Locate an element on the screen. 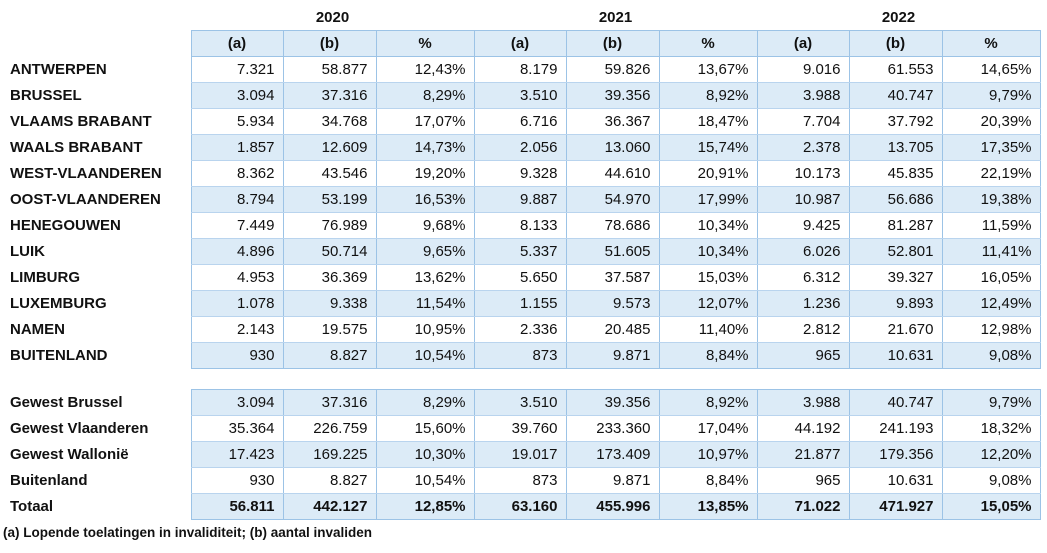  data-cell: 9,65% is located at coordinates (425, 251).